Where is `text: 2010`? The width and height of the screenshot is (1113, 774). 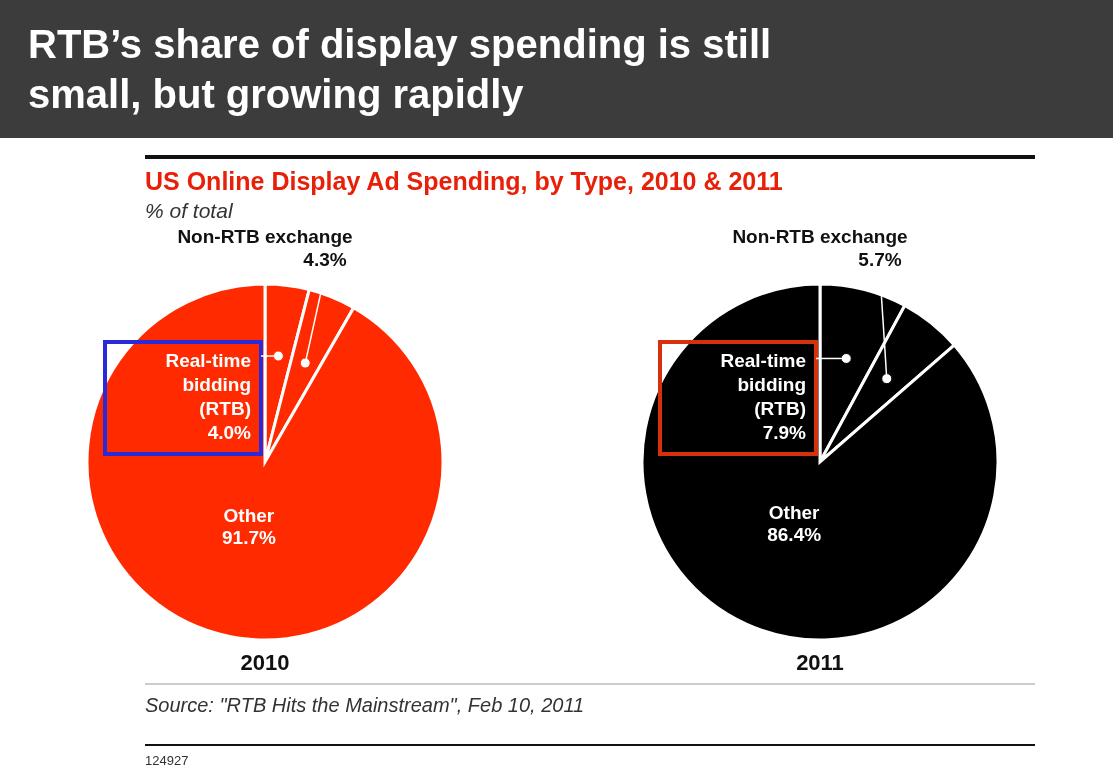
text: 2010 is located at coordinates (265, 662).